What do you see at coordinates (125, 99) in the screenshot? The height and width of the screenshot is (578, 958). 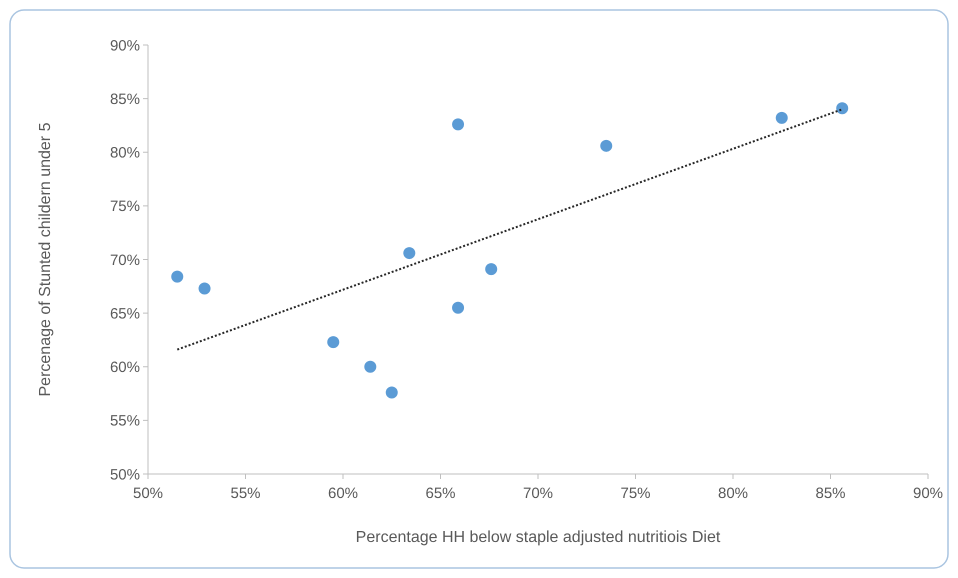 I see `y-tick-label: 85%` at bounding box center [125, 99].